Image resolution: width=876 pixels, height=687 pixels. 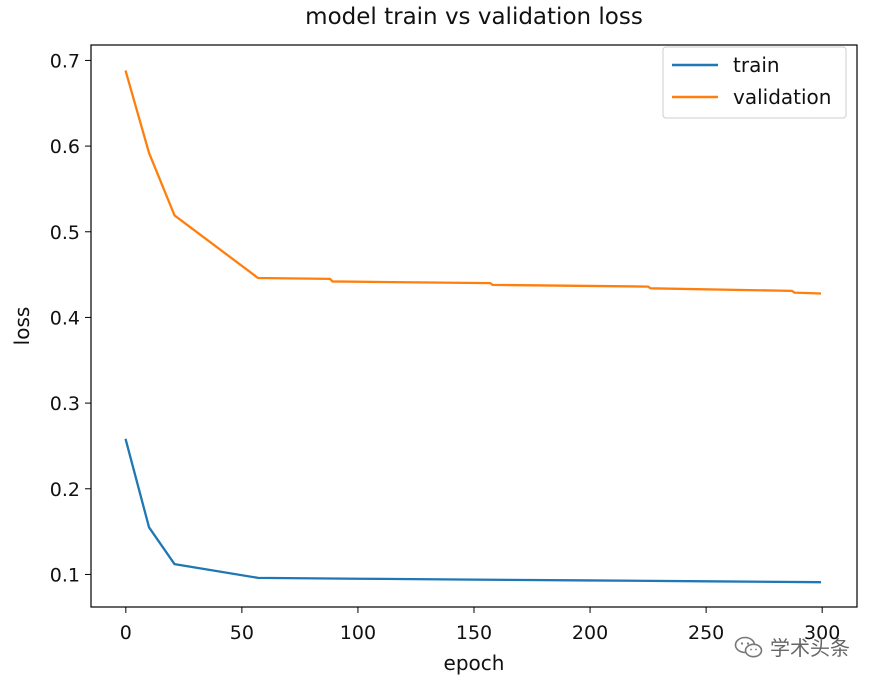 I want to click on legend-label-train: train, so click(x=756, y=65).